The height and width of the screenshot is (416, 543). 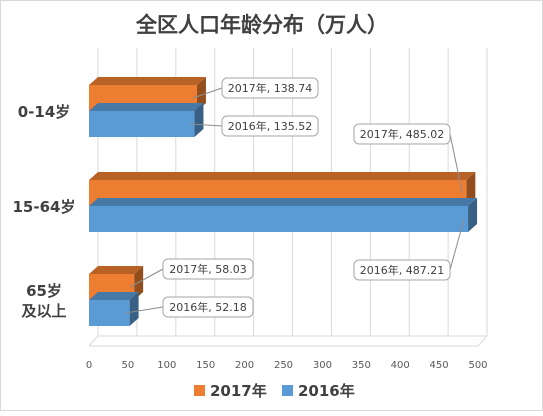 I want to click on data-label-text: 2017年, 138.74, so click(x=270, y=88).